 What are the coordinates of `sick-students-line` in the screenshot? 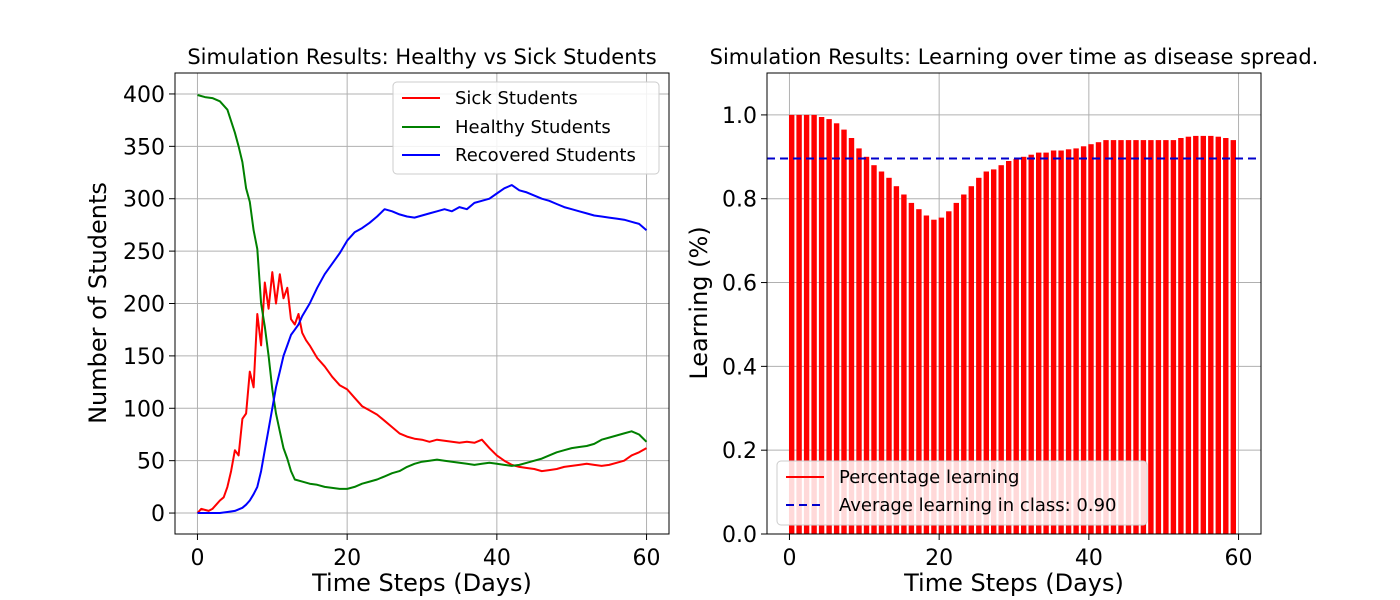 It's located at (421, 392).